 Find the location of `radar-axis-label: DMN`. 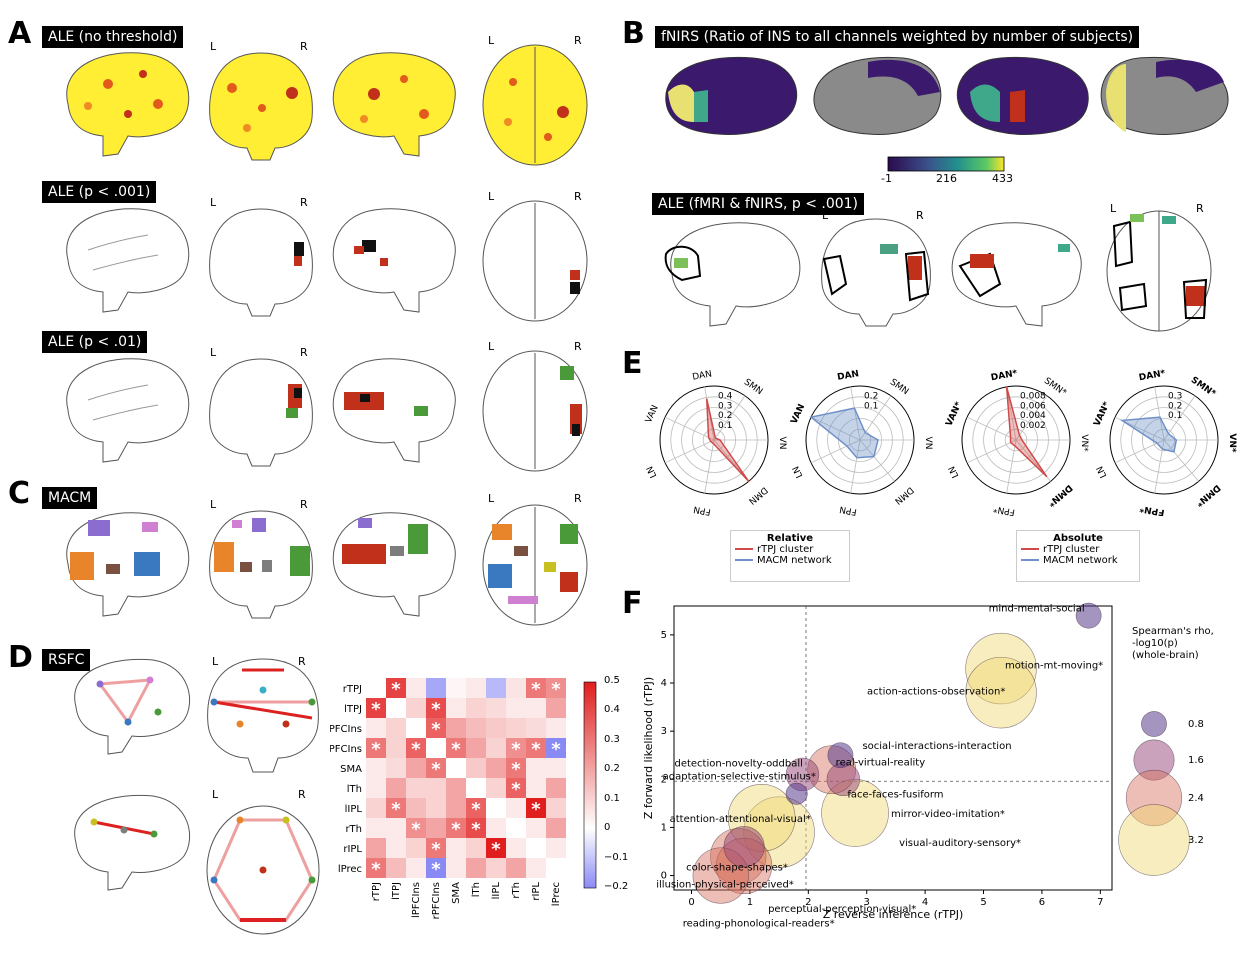

radar-axis-label: DMN is located at coordinates (903, 494).